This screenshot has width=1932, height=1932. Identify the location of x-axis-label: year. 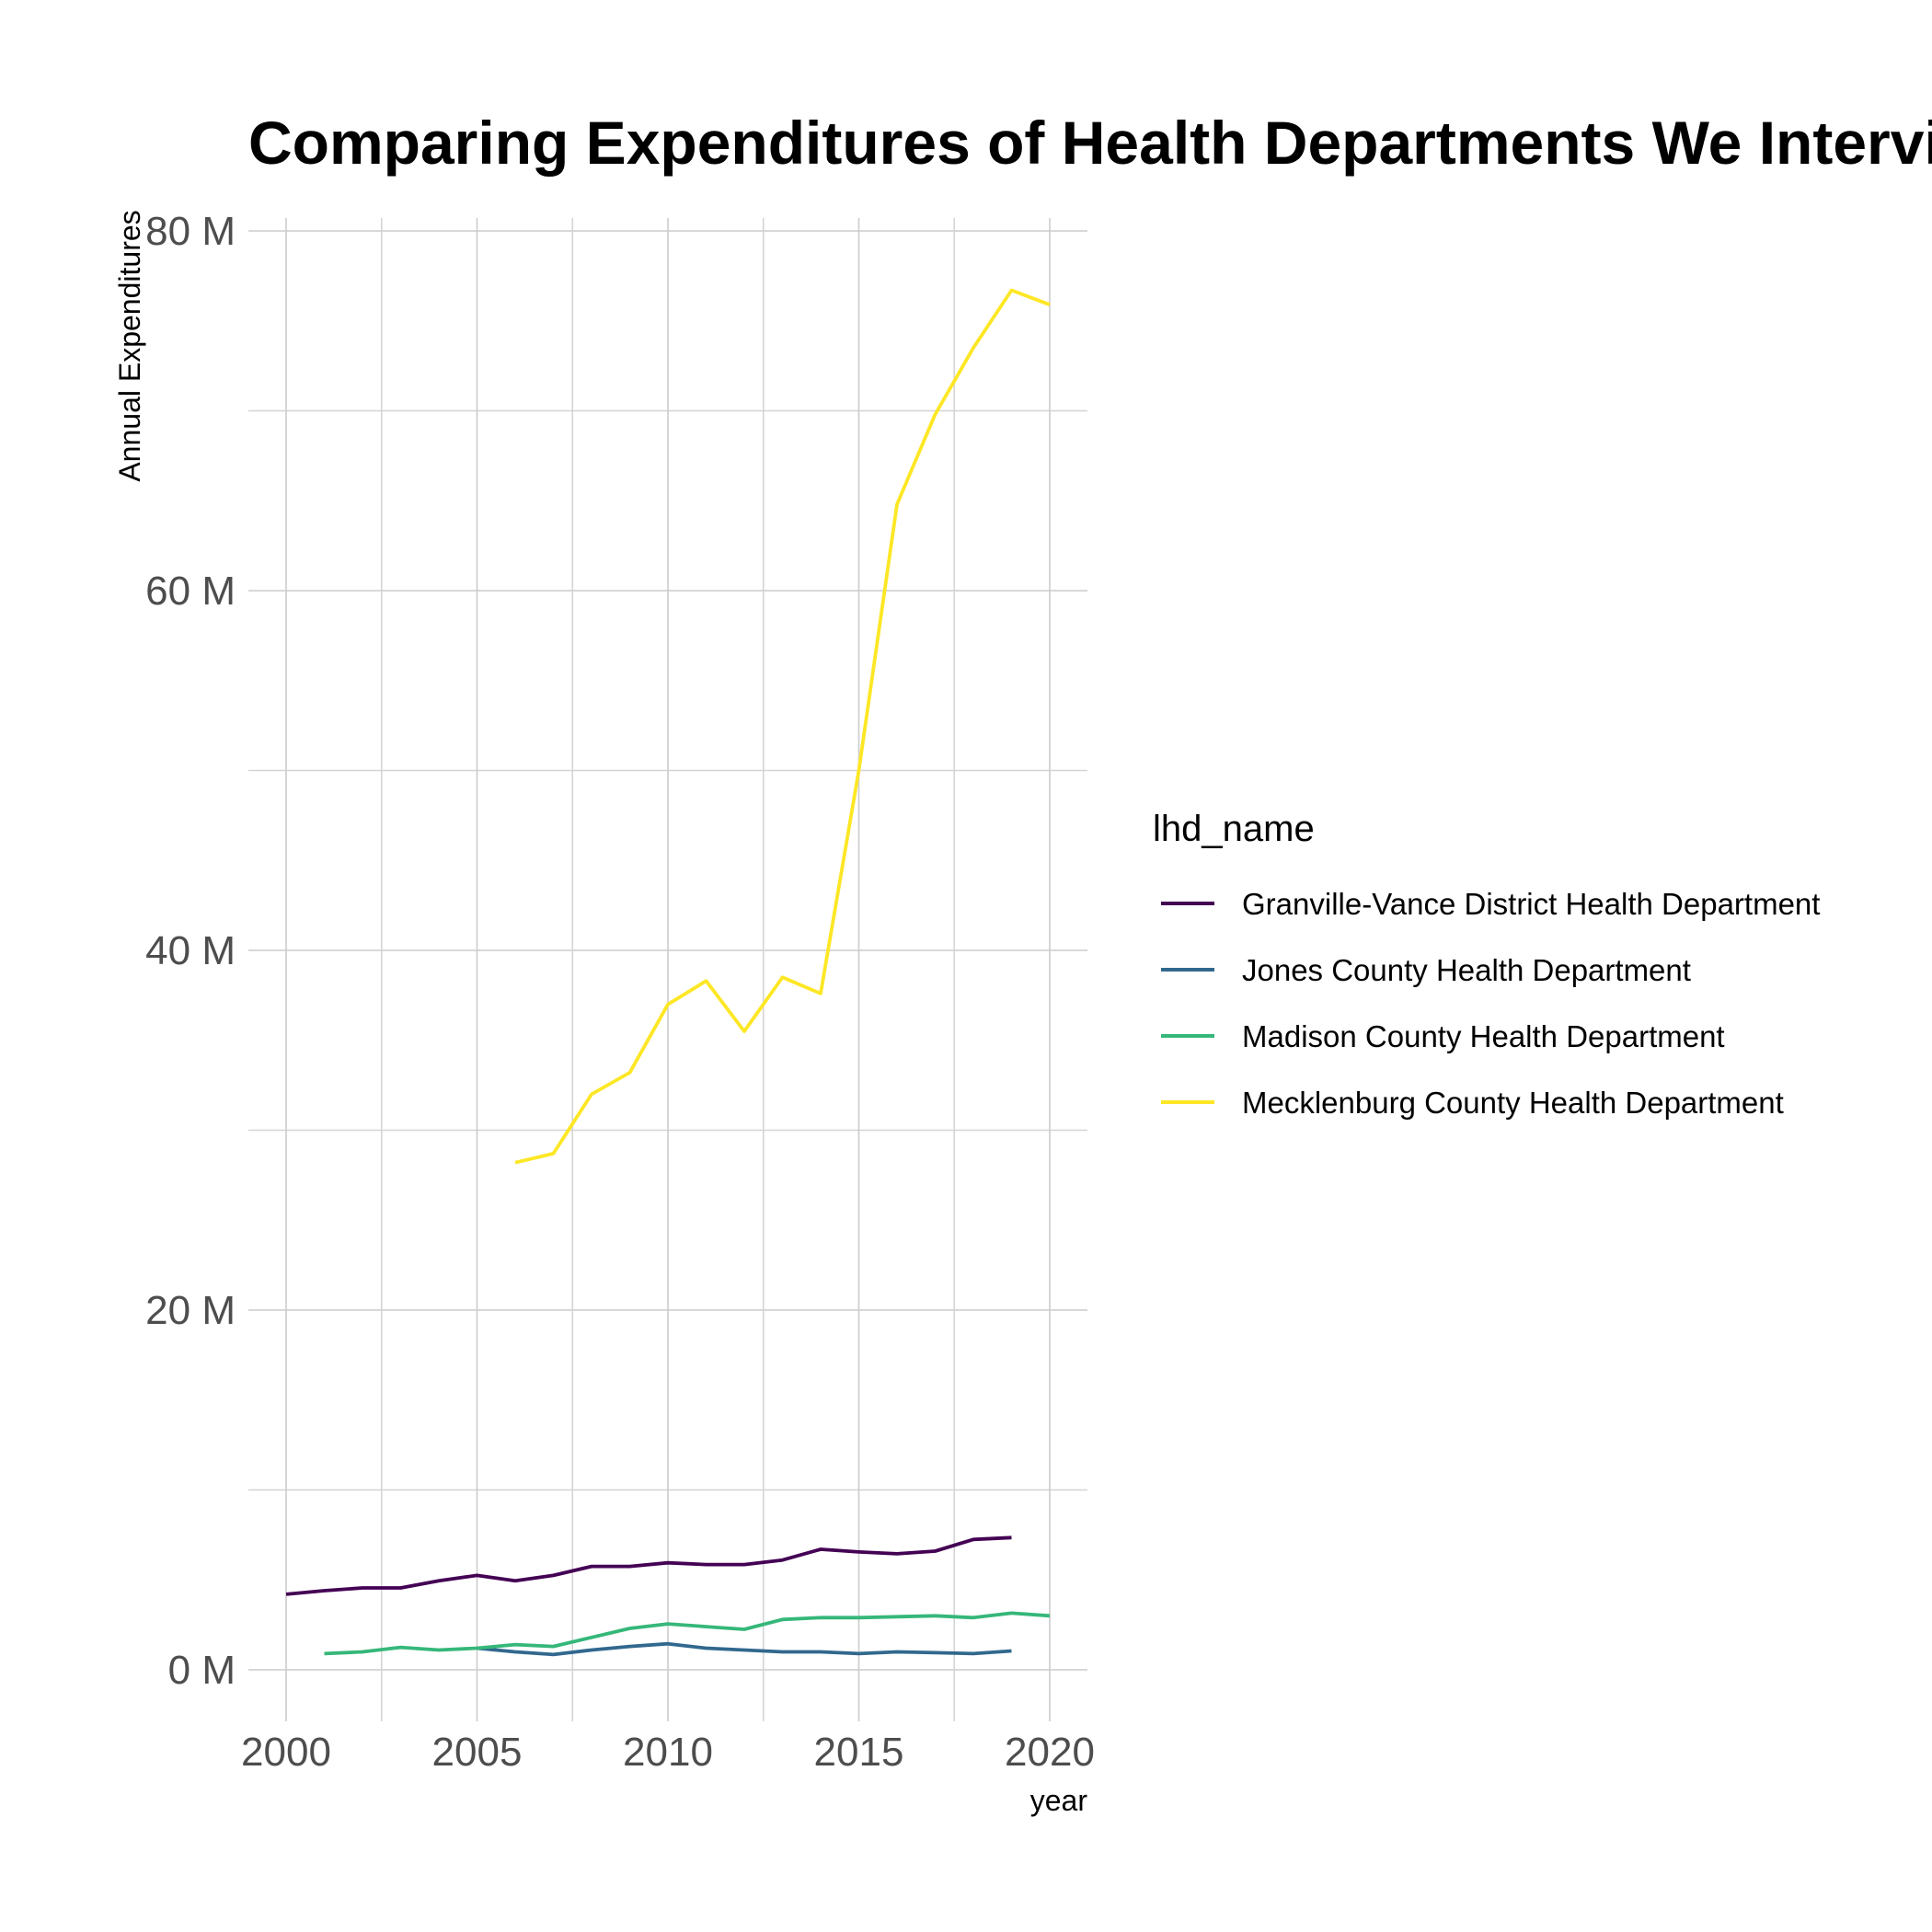
(1059, 1800).